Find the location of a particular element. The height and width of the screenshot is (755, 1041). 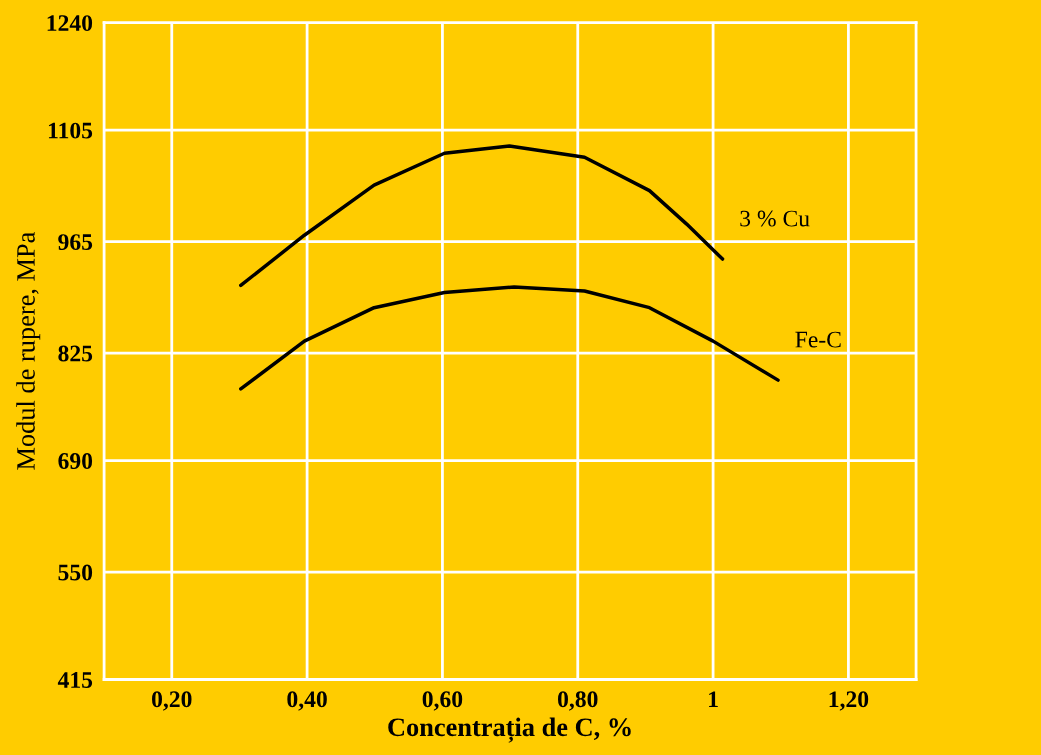

y-tick-label: 690 is located at coordinates (75, 461).